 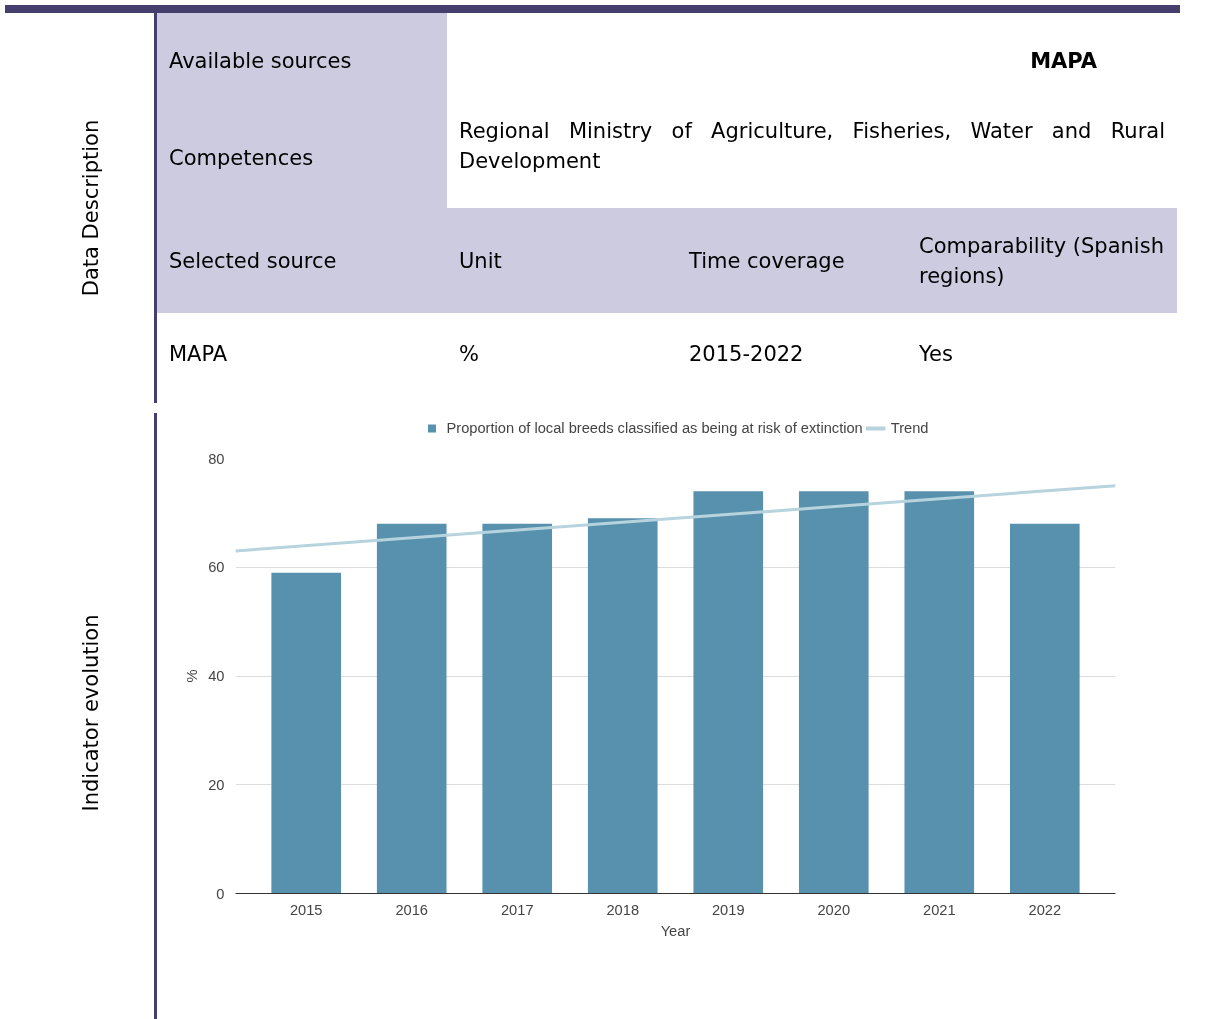 I want to click on y-tick-label: 40, so click(x=216, y=676).